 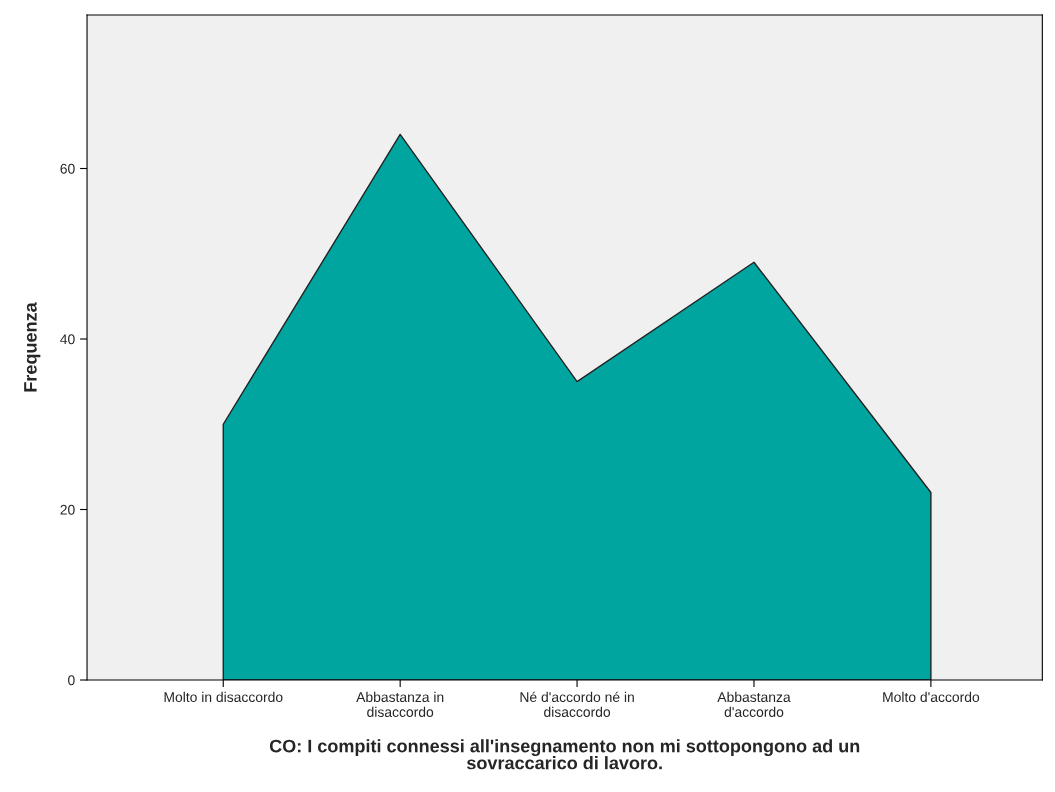 I want to click on y-tick-label: 20, so click(x=67, y=509).